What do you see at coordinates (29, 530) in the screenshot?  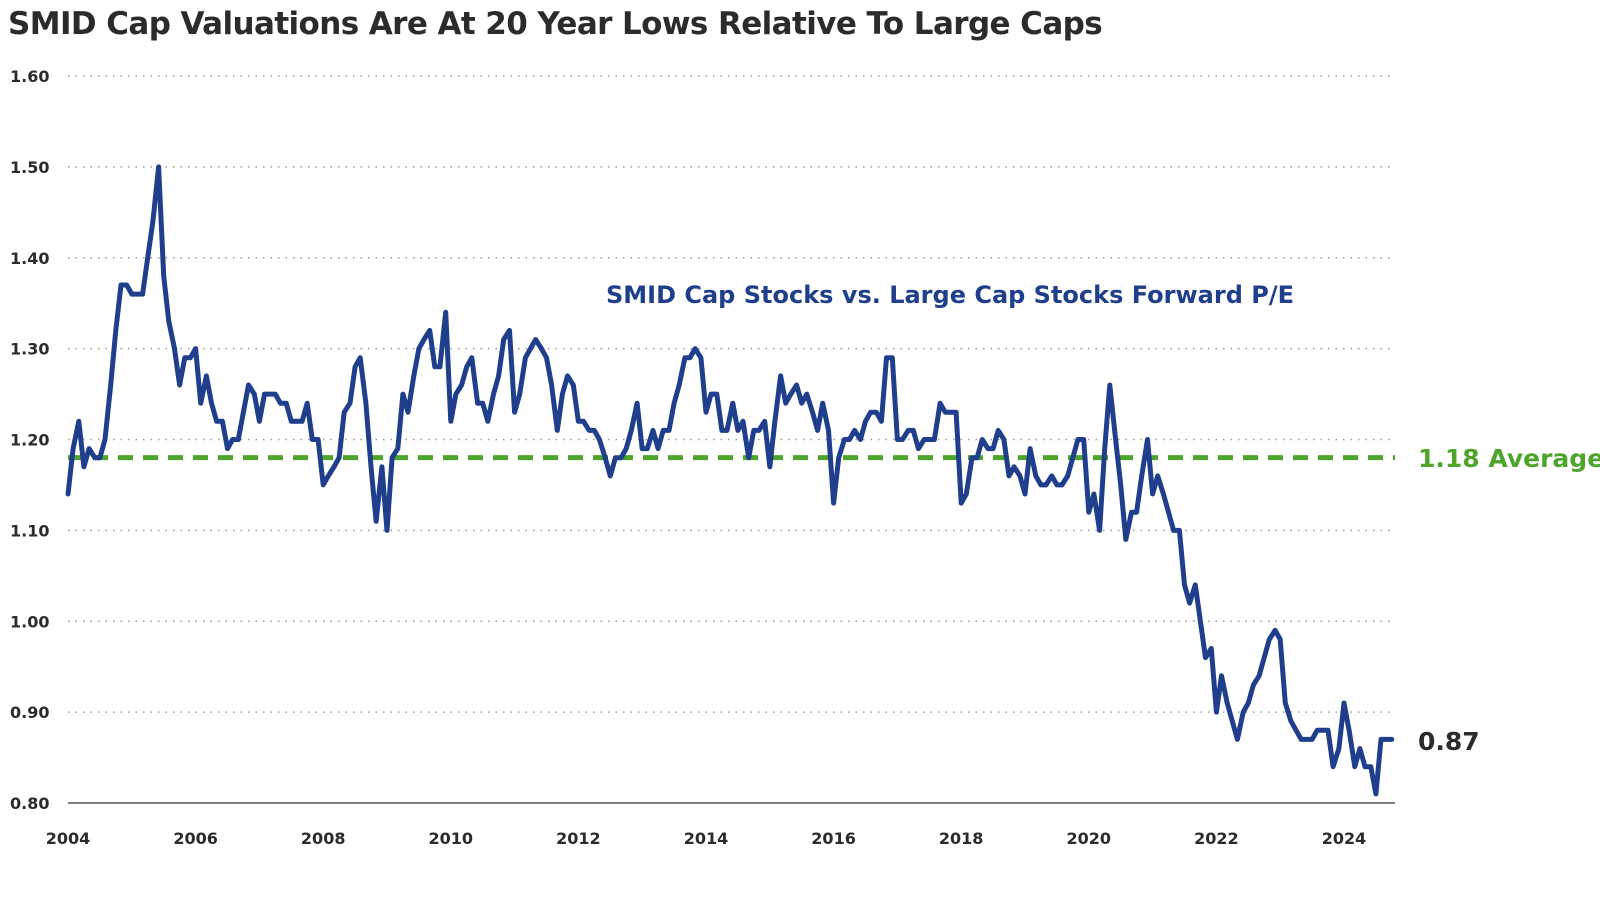 I see `y-tick-label: 1.10` at bounding box center [29, 530].